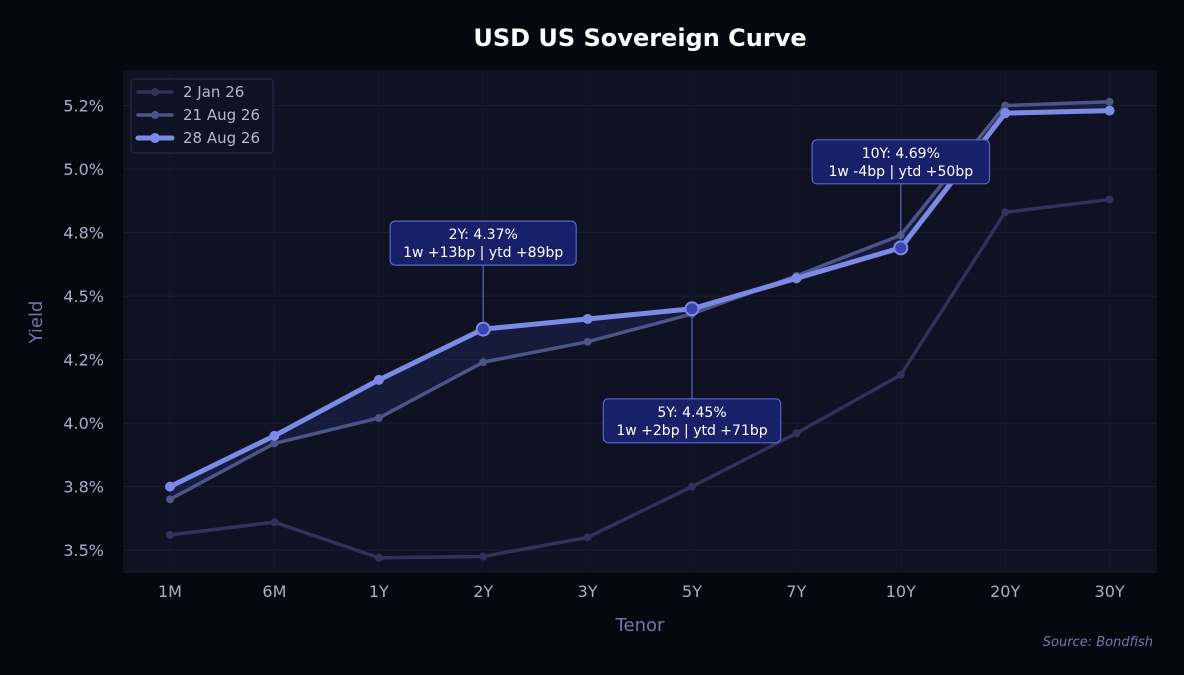  I want to click on y-tick-label: 4.0%, so click(83, 423).